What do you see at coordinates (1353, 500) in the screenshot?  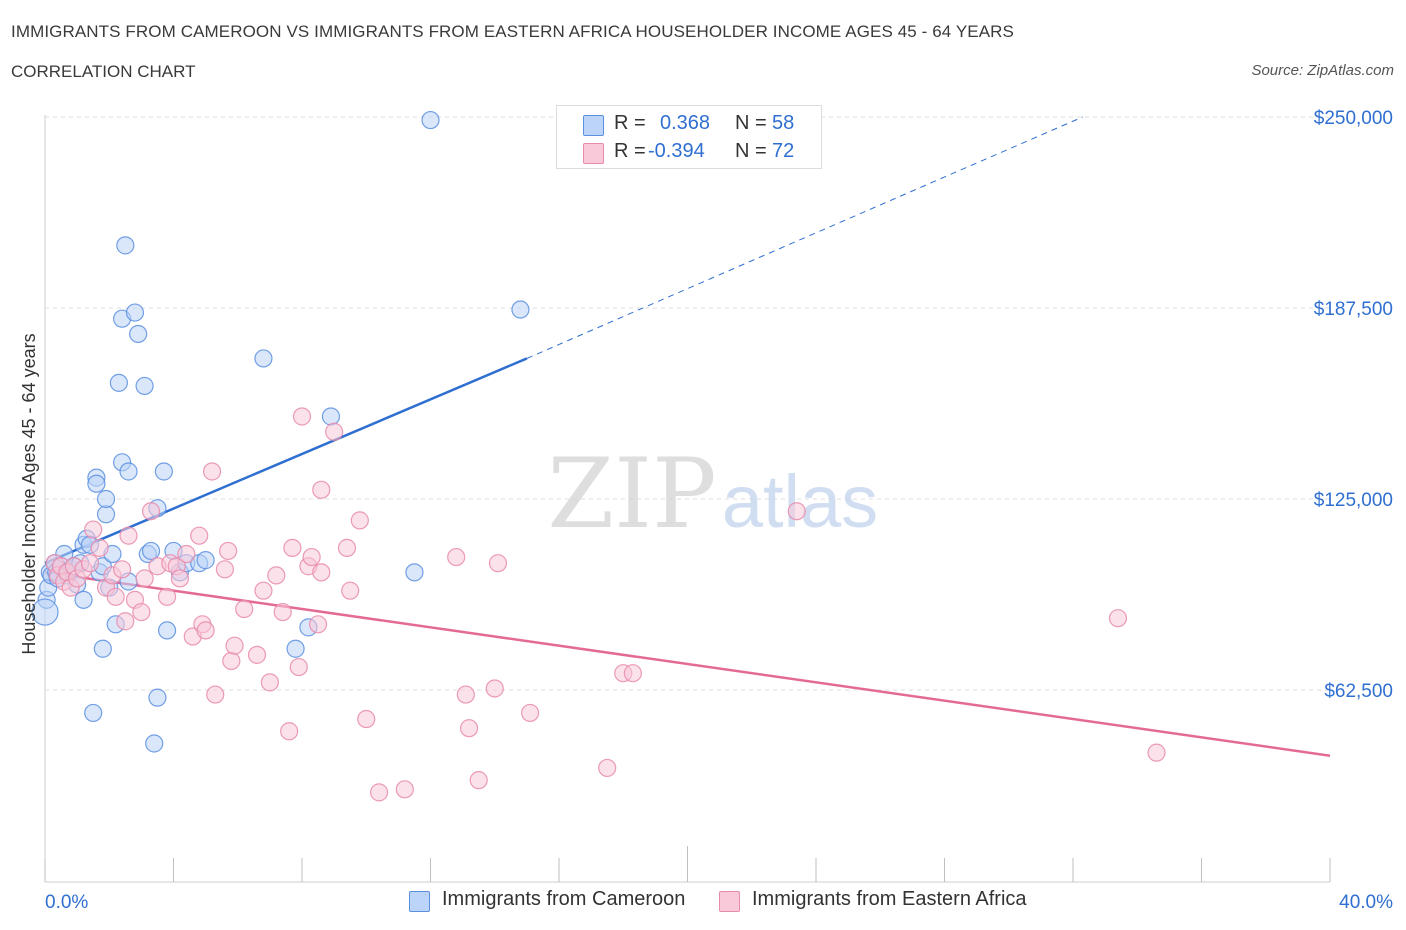 I see `y-tick-label: $125,000` at bounding box center [1353, 500].